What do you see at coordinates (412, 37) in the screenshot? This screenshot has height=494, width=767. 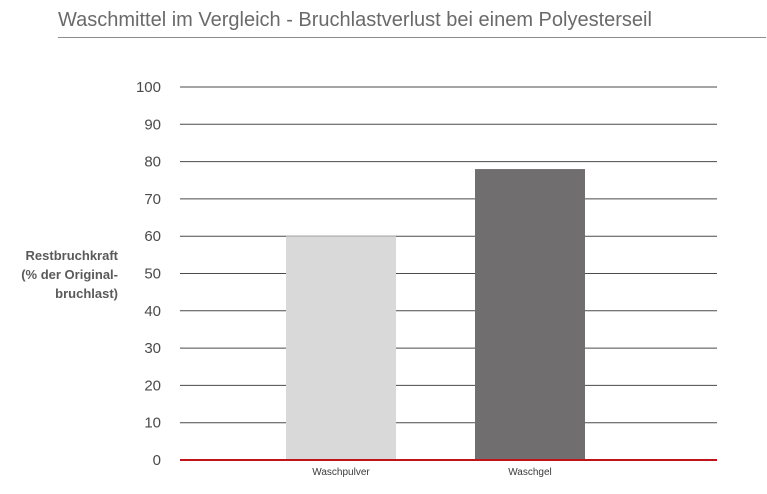 I see `title-divider` at bounding box center [412, 37].